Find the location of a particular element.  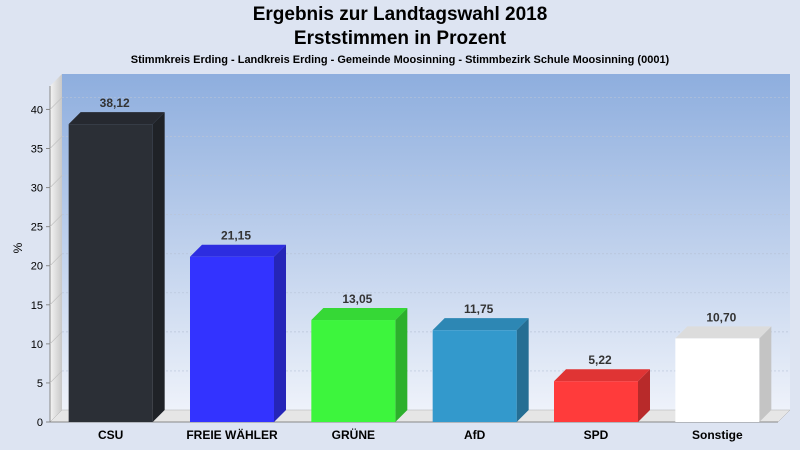

bar-afd is located at coordinates (480, 370).